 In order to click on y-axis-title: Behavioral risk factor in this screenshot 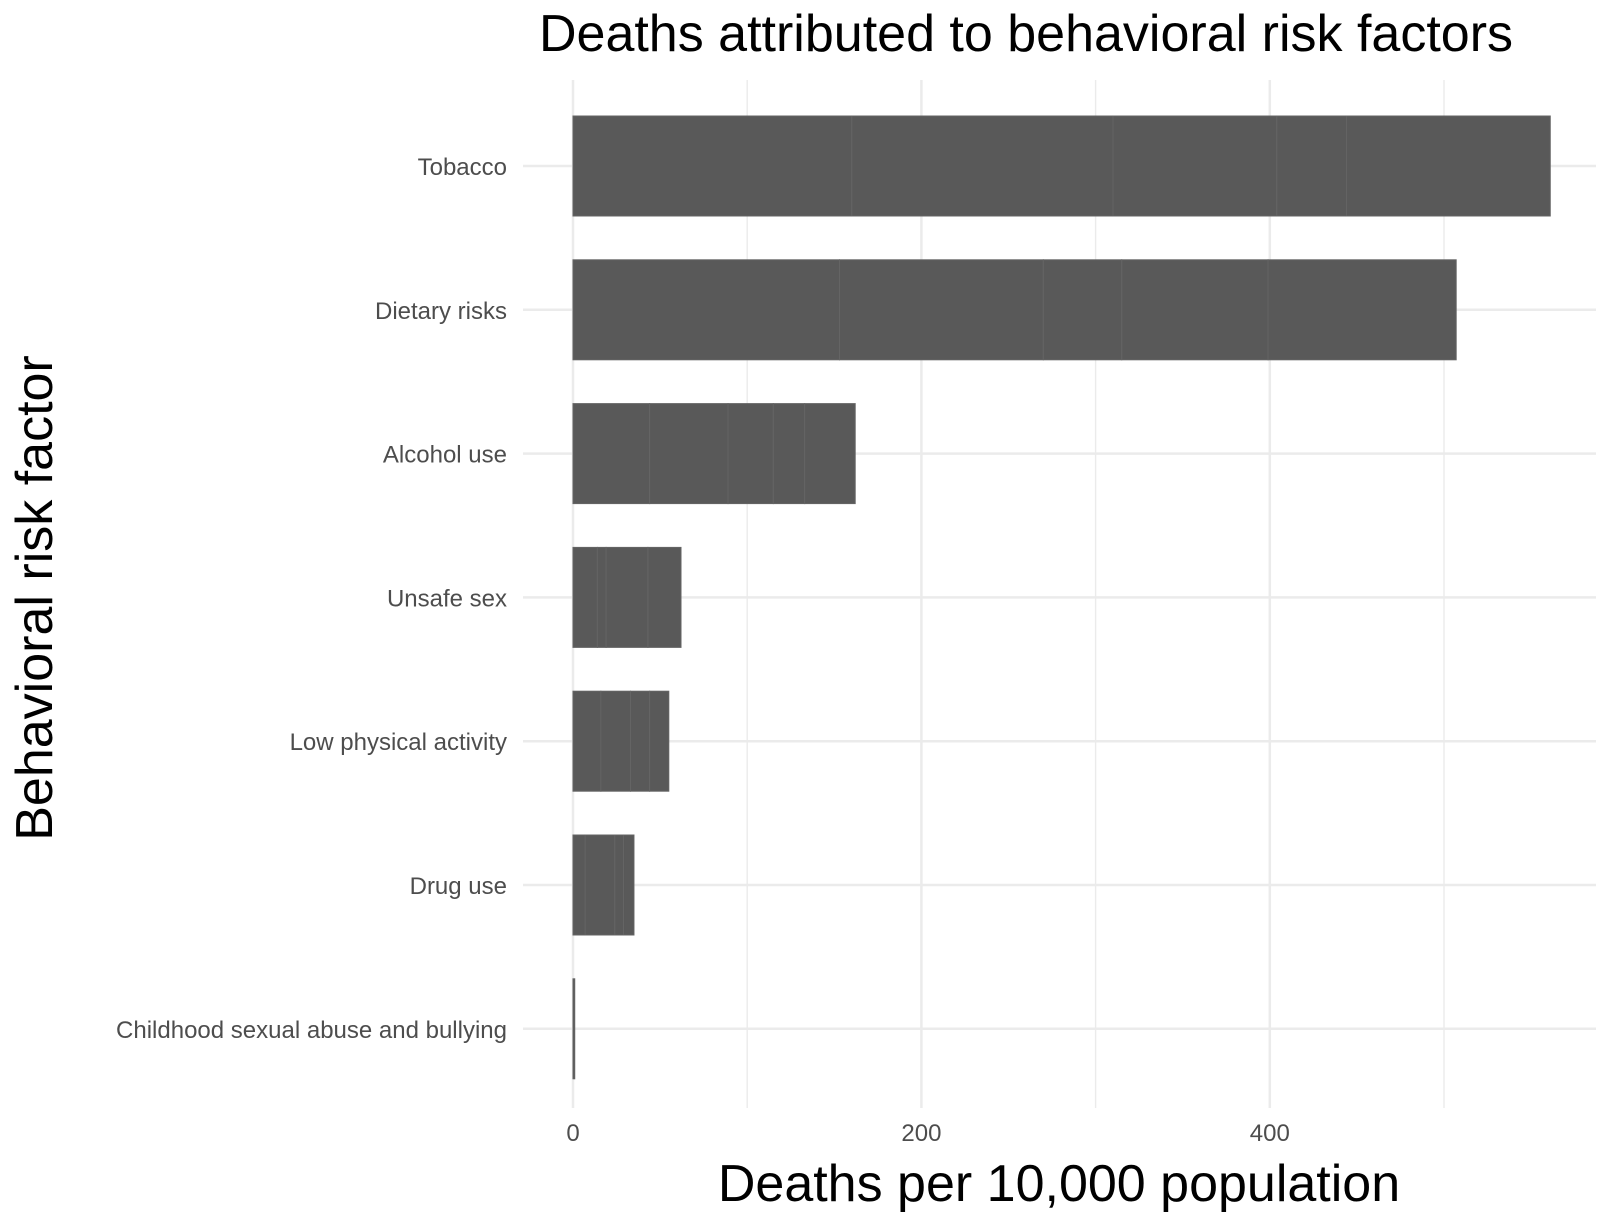, I will do `click(35, 598)`.